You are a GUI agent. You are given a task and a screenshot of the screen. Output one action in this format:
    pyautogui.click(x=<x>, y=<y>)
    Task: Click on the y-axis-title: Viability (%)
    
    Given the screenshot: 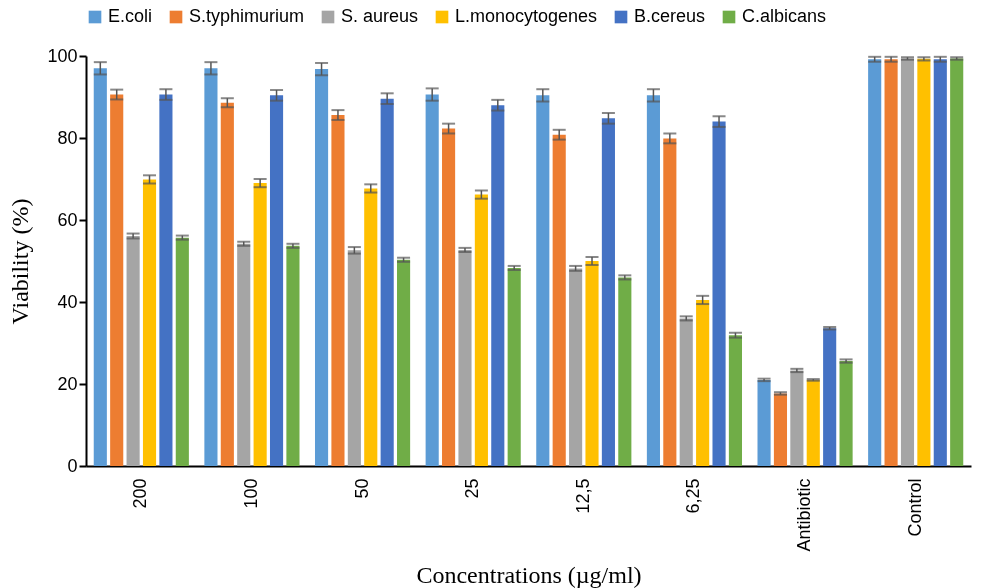 What is the action you would take?
    pyautogui.click(x=20, y=261)
    